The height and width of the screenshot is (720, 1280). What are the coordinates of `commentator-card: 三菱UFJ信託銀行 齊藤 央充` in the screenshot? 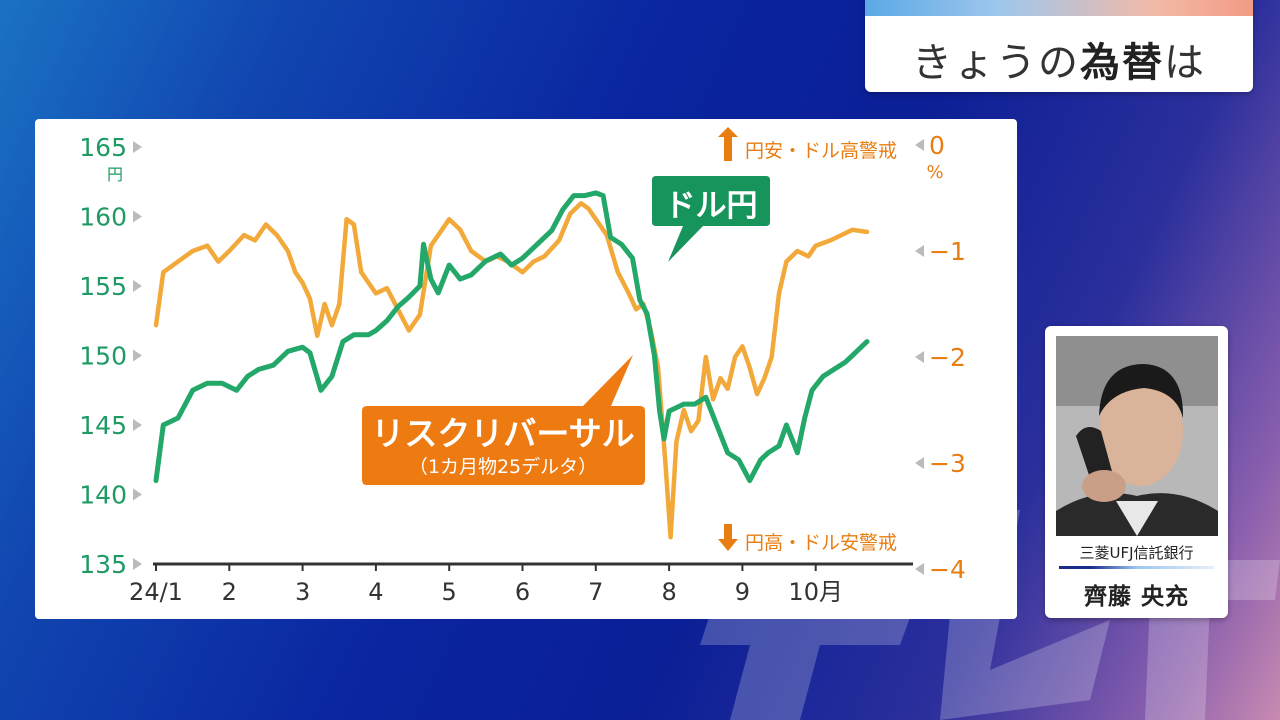 It's located at (1136, 472).